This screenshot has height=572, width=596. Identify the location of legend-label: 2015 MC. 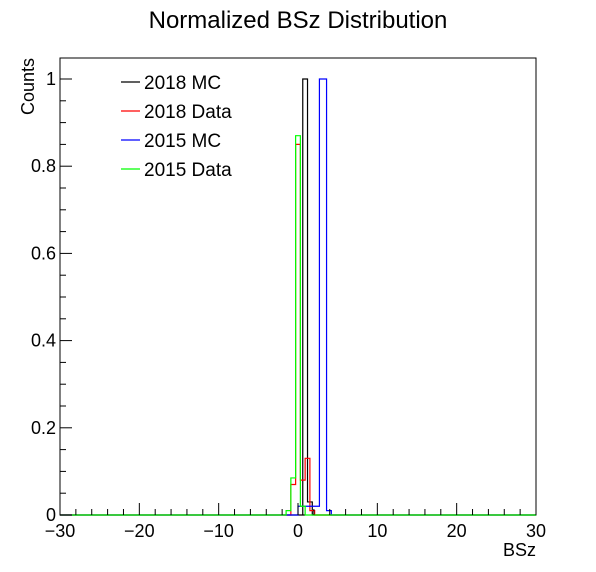
(182, 141).